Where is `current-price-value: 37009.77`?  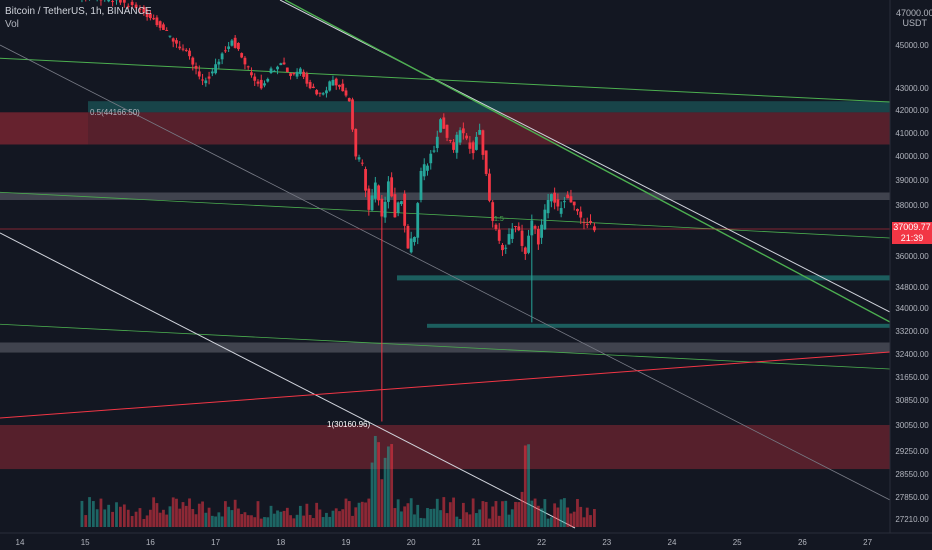
current-price-value: 37009.77 is located at coordinates (912, 227).